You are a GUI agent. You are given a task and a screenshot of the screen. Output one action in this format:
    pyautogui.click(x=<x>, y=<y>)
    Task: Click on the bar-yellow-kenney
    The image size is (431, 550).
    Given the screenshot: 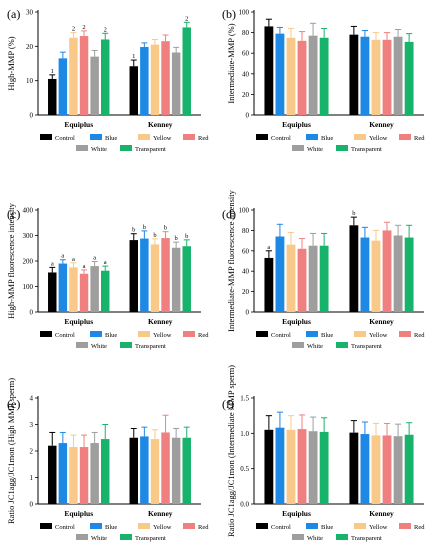 What is the action you would take?
    pyautogui.click(x=155, y=79)
    